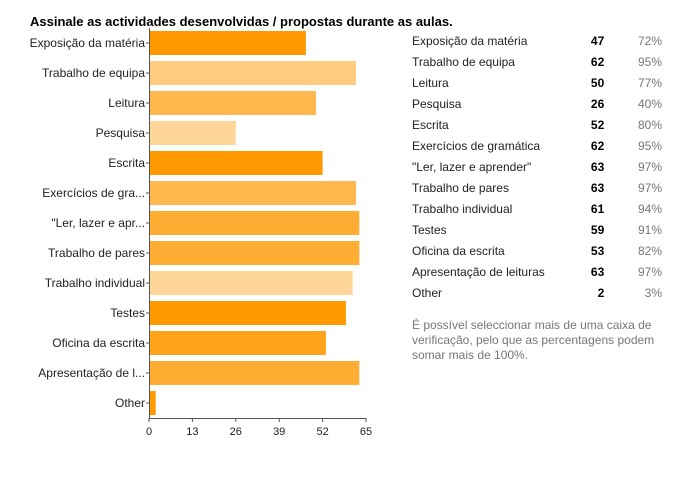 This screenshot has width=693, height=489. What do you see at coordinates (597, 208) in the screenshot?
I see `summary-count: 61` at bounding box center [597, 208].